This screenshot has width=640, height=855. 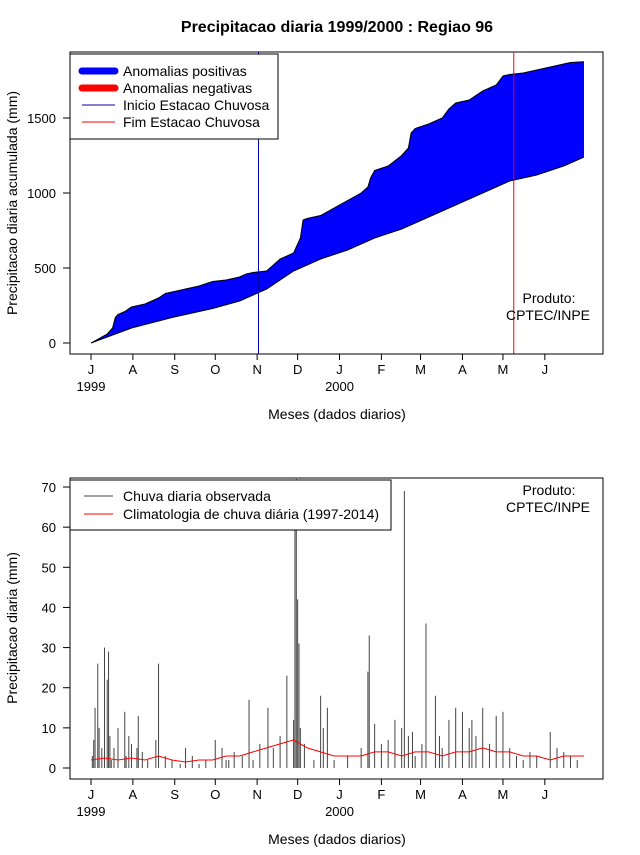 I want to click on legend-label-positive: Anomalias positivas, so click(x=185, y=71).